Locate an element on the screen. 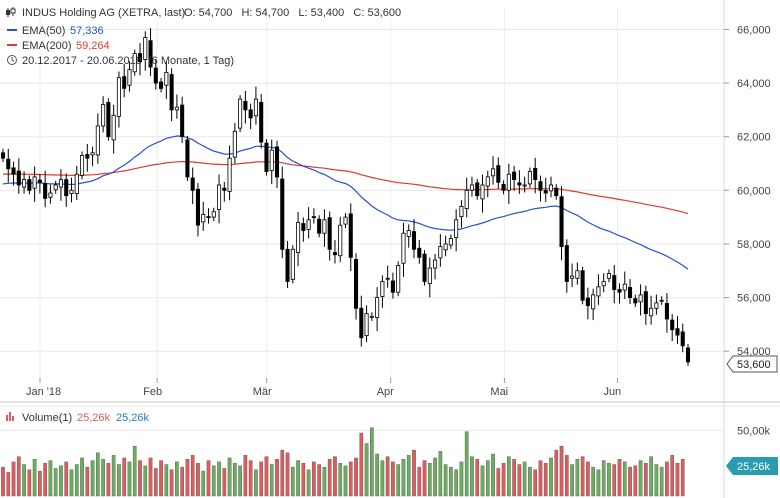 Image resolution: width=780 pixels, height=498 pixels. x-axis-ticks: Jan '18 Feb Mär Apr Mai Jun is located at coordinates (323, 388).